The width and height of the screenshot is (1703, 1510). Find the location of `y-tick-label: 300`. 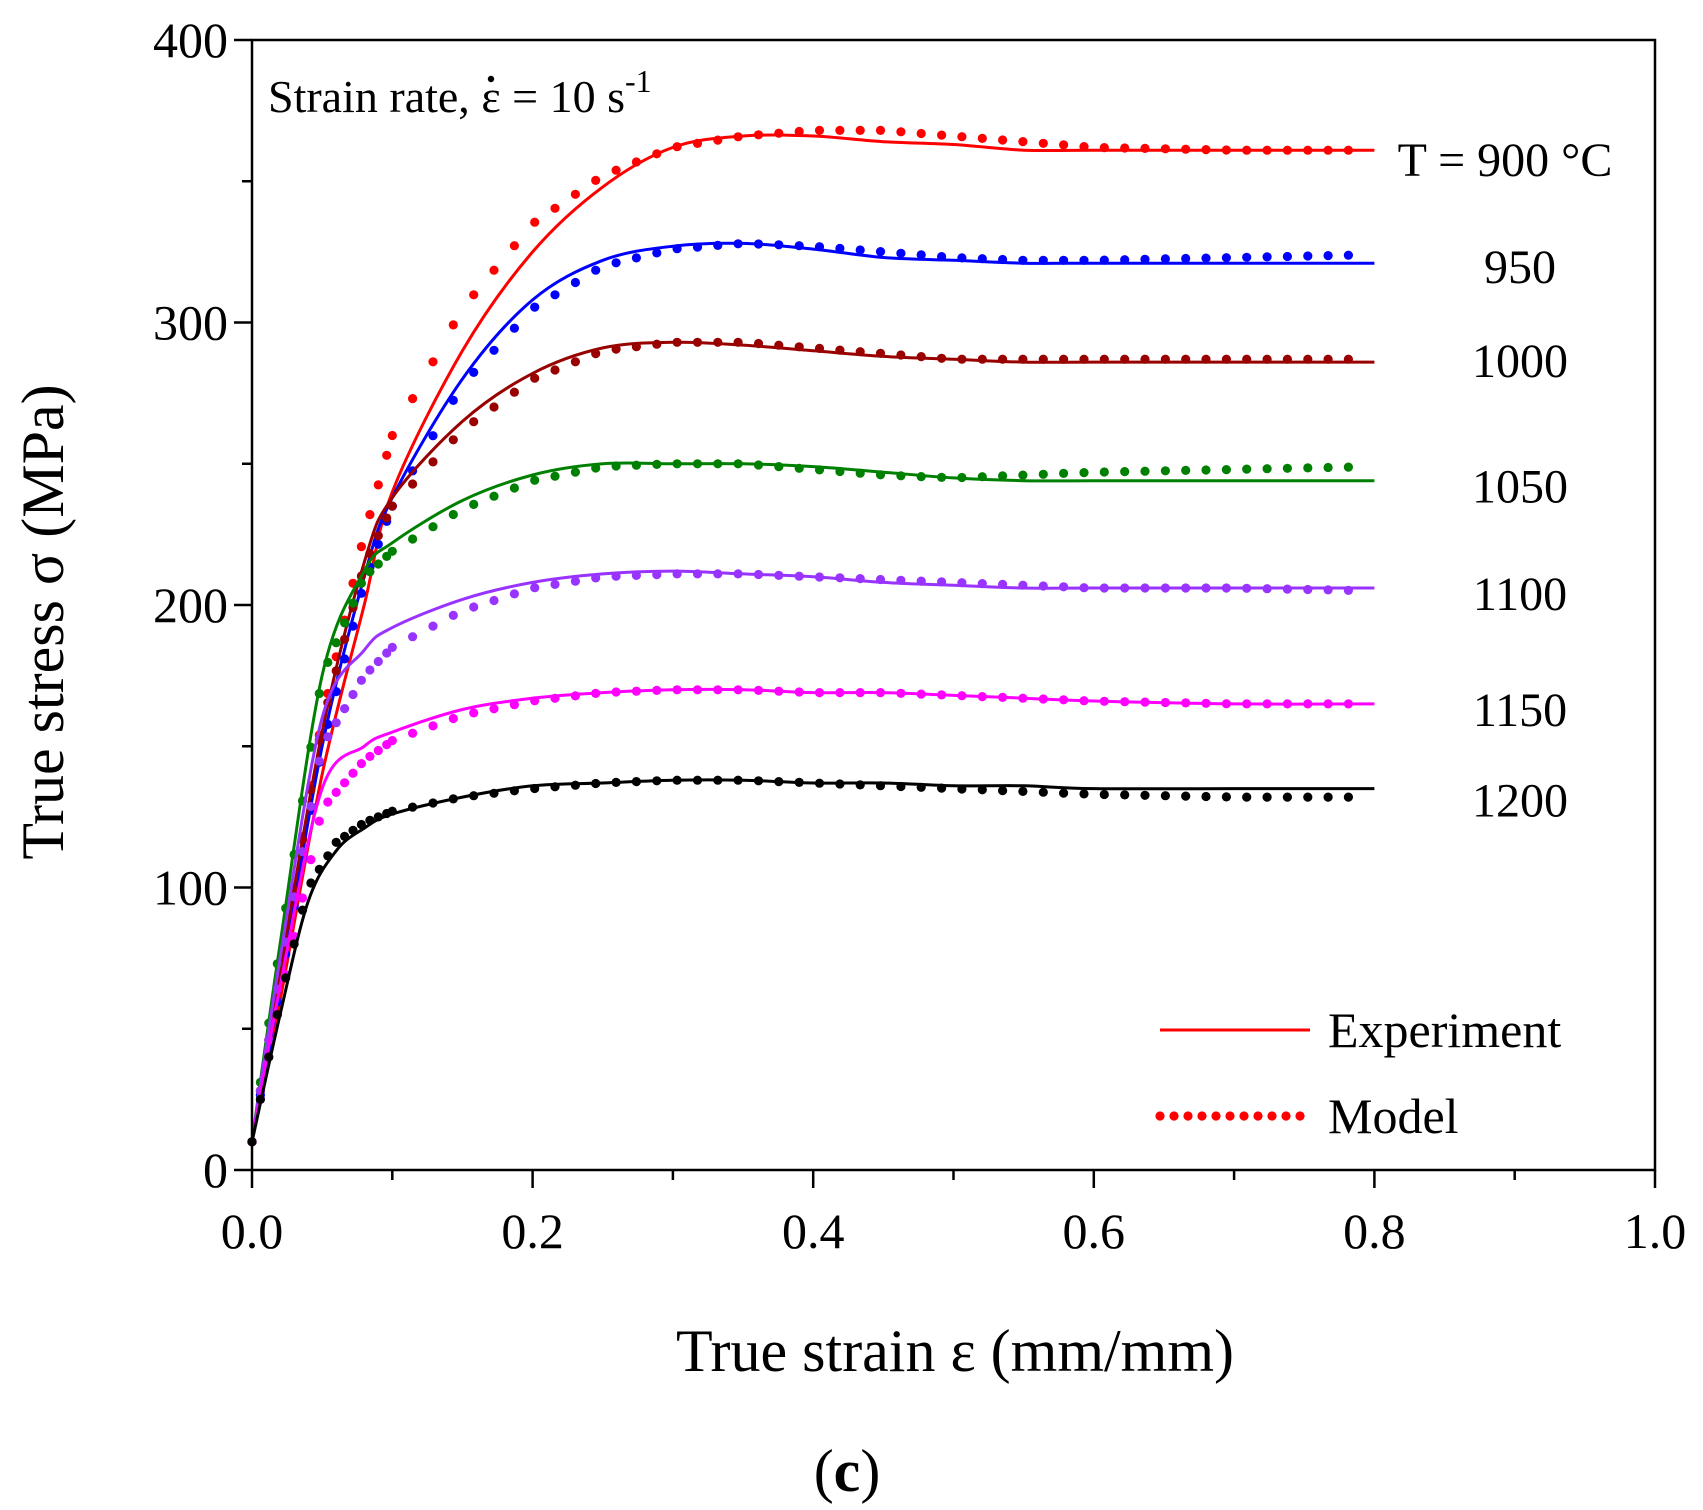

y-tick-label: 300 is located at coordinates (190, 323).